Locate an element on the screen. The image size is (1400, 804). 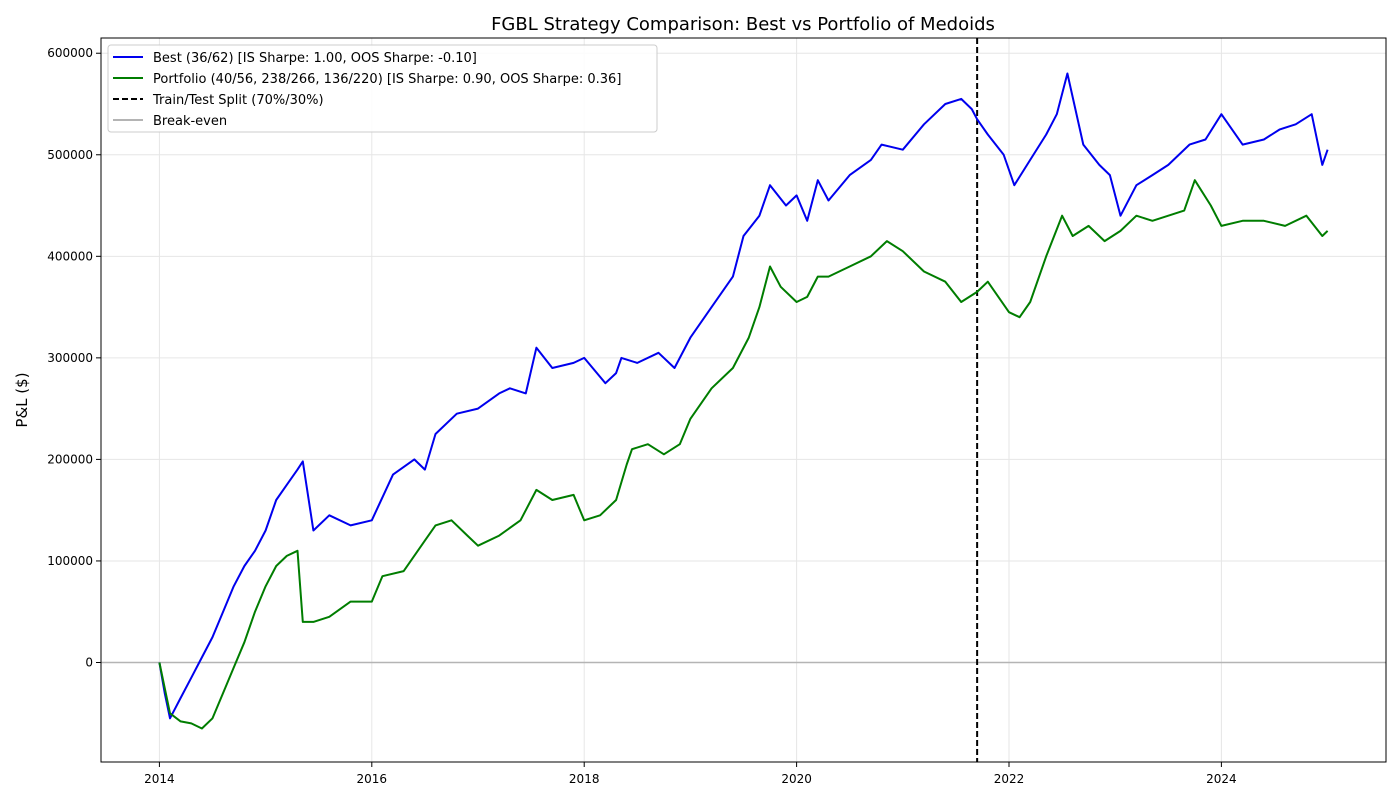
x-tick-label: 2024 is located at coordinates (1221, 779).